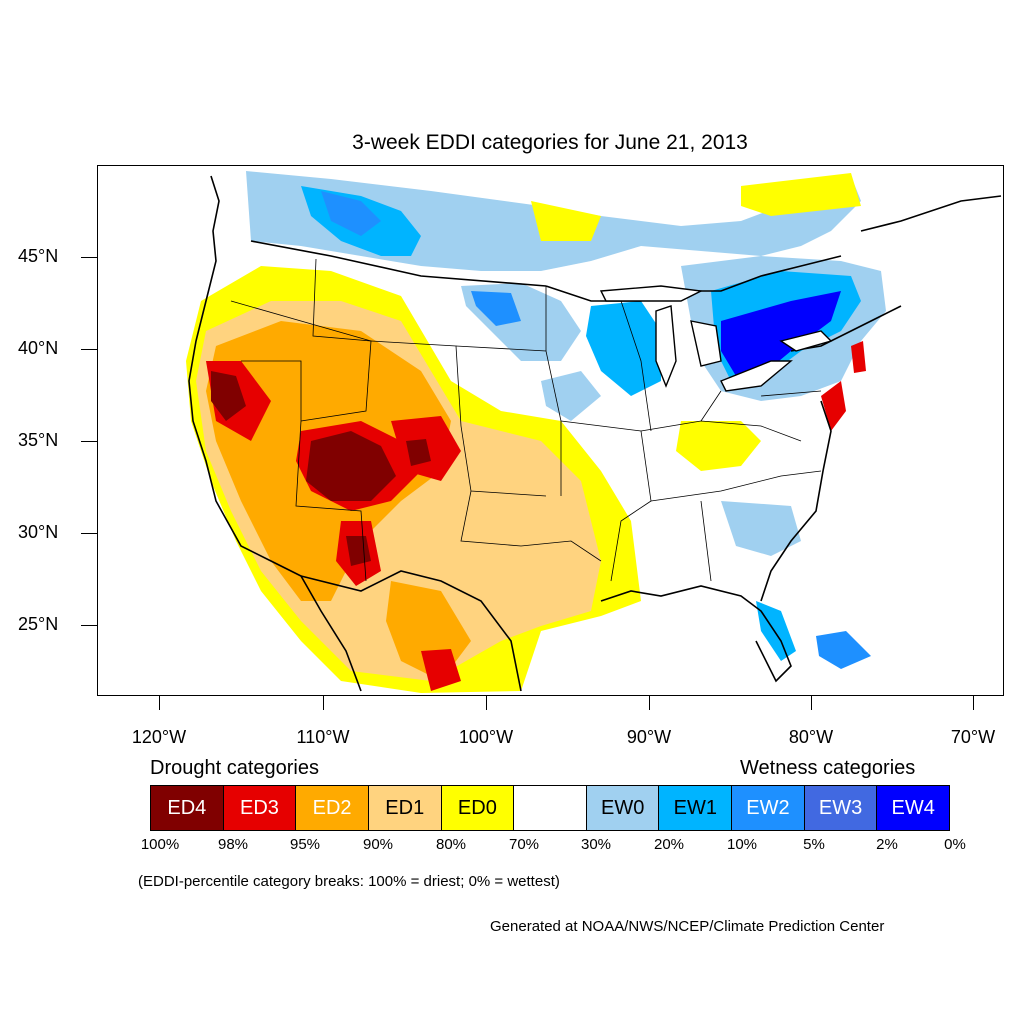 Image resolution: width=1024 pixels, height=1024 pixels. I want to click on pct-label: 100%, so click(160, 844).